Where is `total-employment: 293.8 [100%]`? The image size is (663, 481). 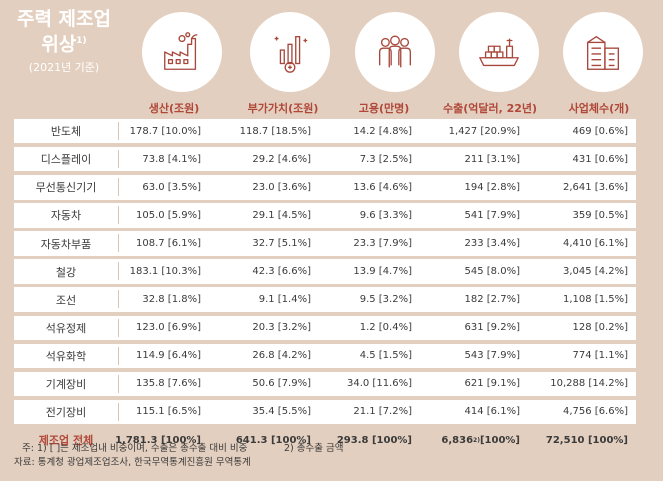 total-employment: 293.8 [100%] is located at coordinates (374, 440).